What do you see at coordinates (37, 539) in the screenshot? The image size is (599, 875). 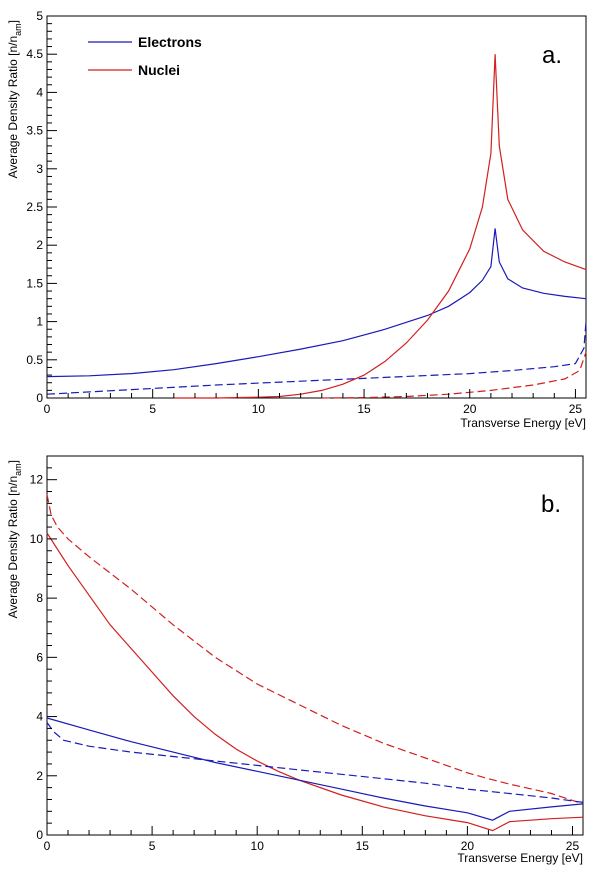 I see `y-tick-label: 10` at bounding box center [37, 539].